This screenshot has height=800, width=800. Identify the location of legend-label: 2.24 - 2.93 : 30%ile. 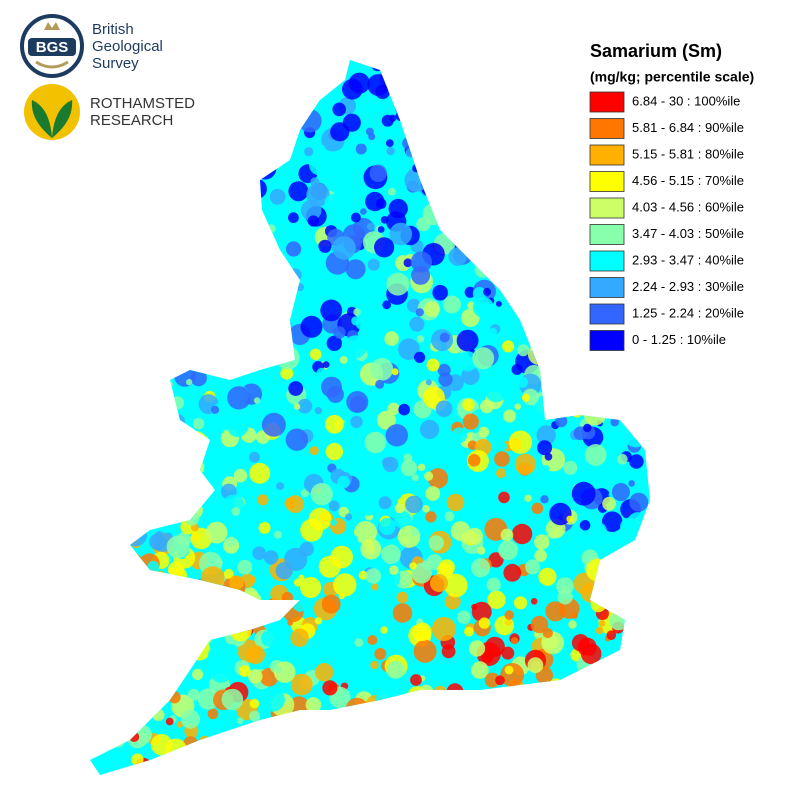
(688, 286).